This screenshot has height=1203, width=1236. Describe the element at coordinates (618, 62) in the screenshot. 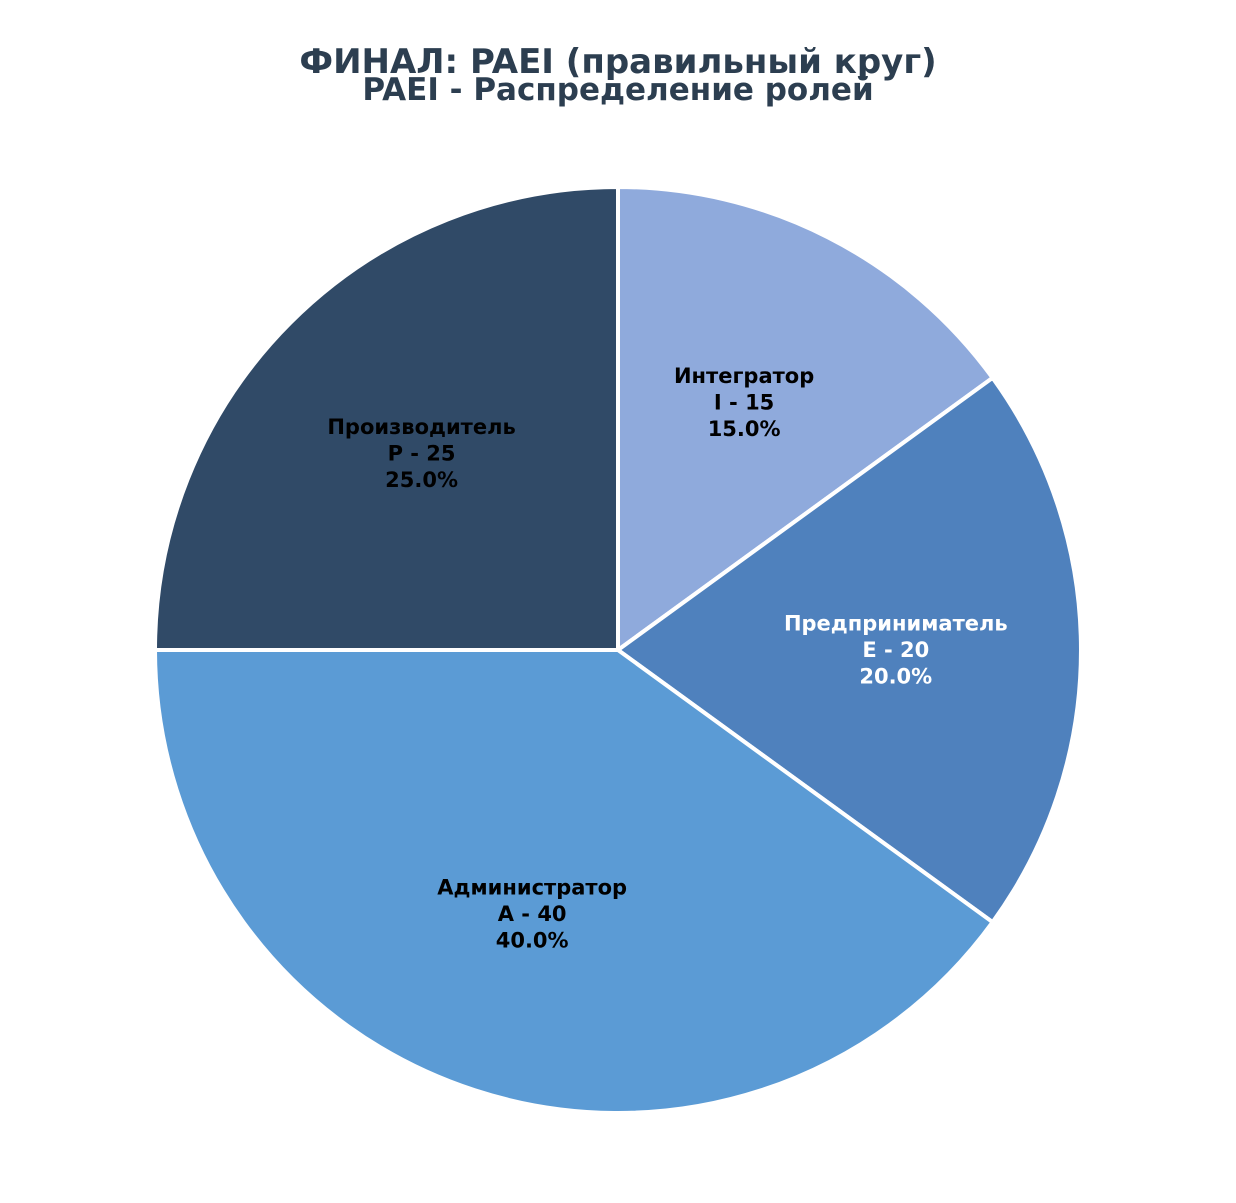

I see `figure-title: ФИНАЛ: PAEI (правильный круг)` at that location.